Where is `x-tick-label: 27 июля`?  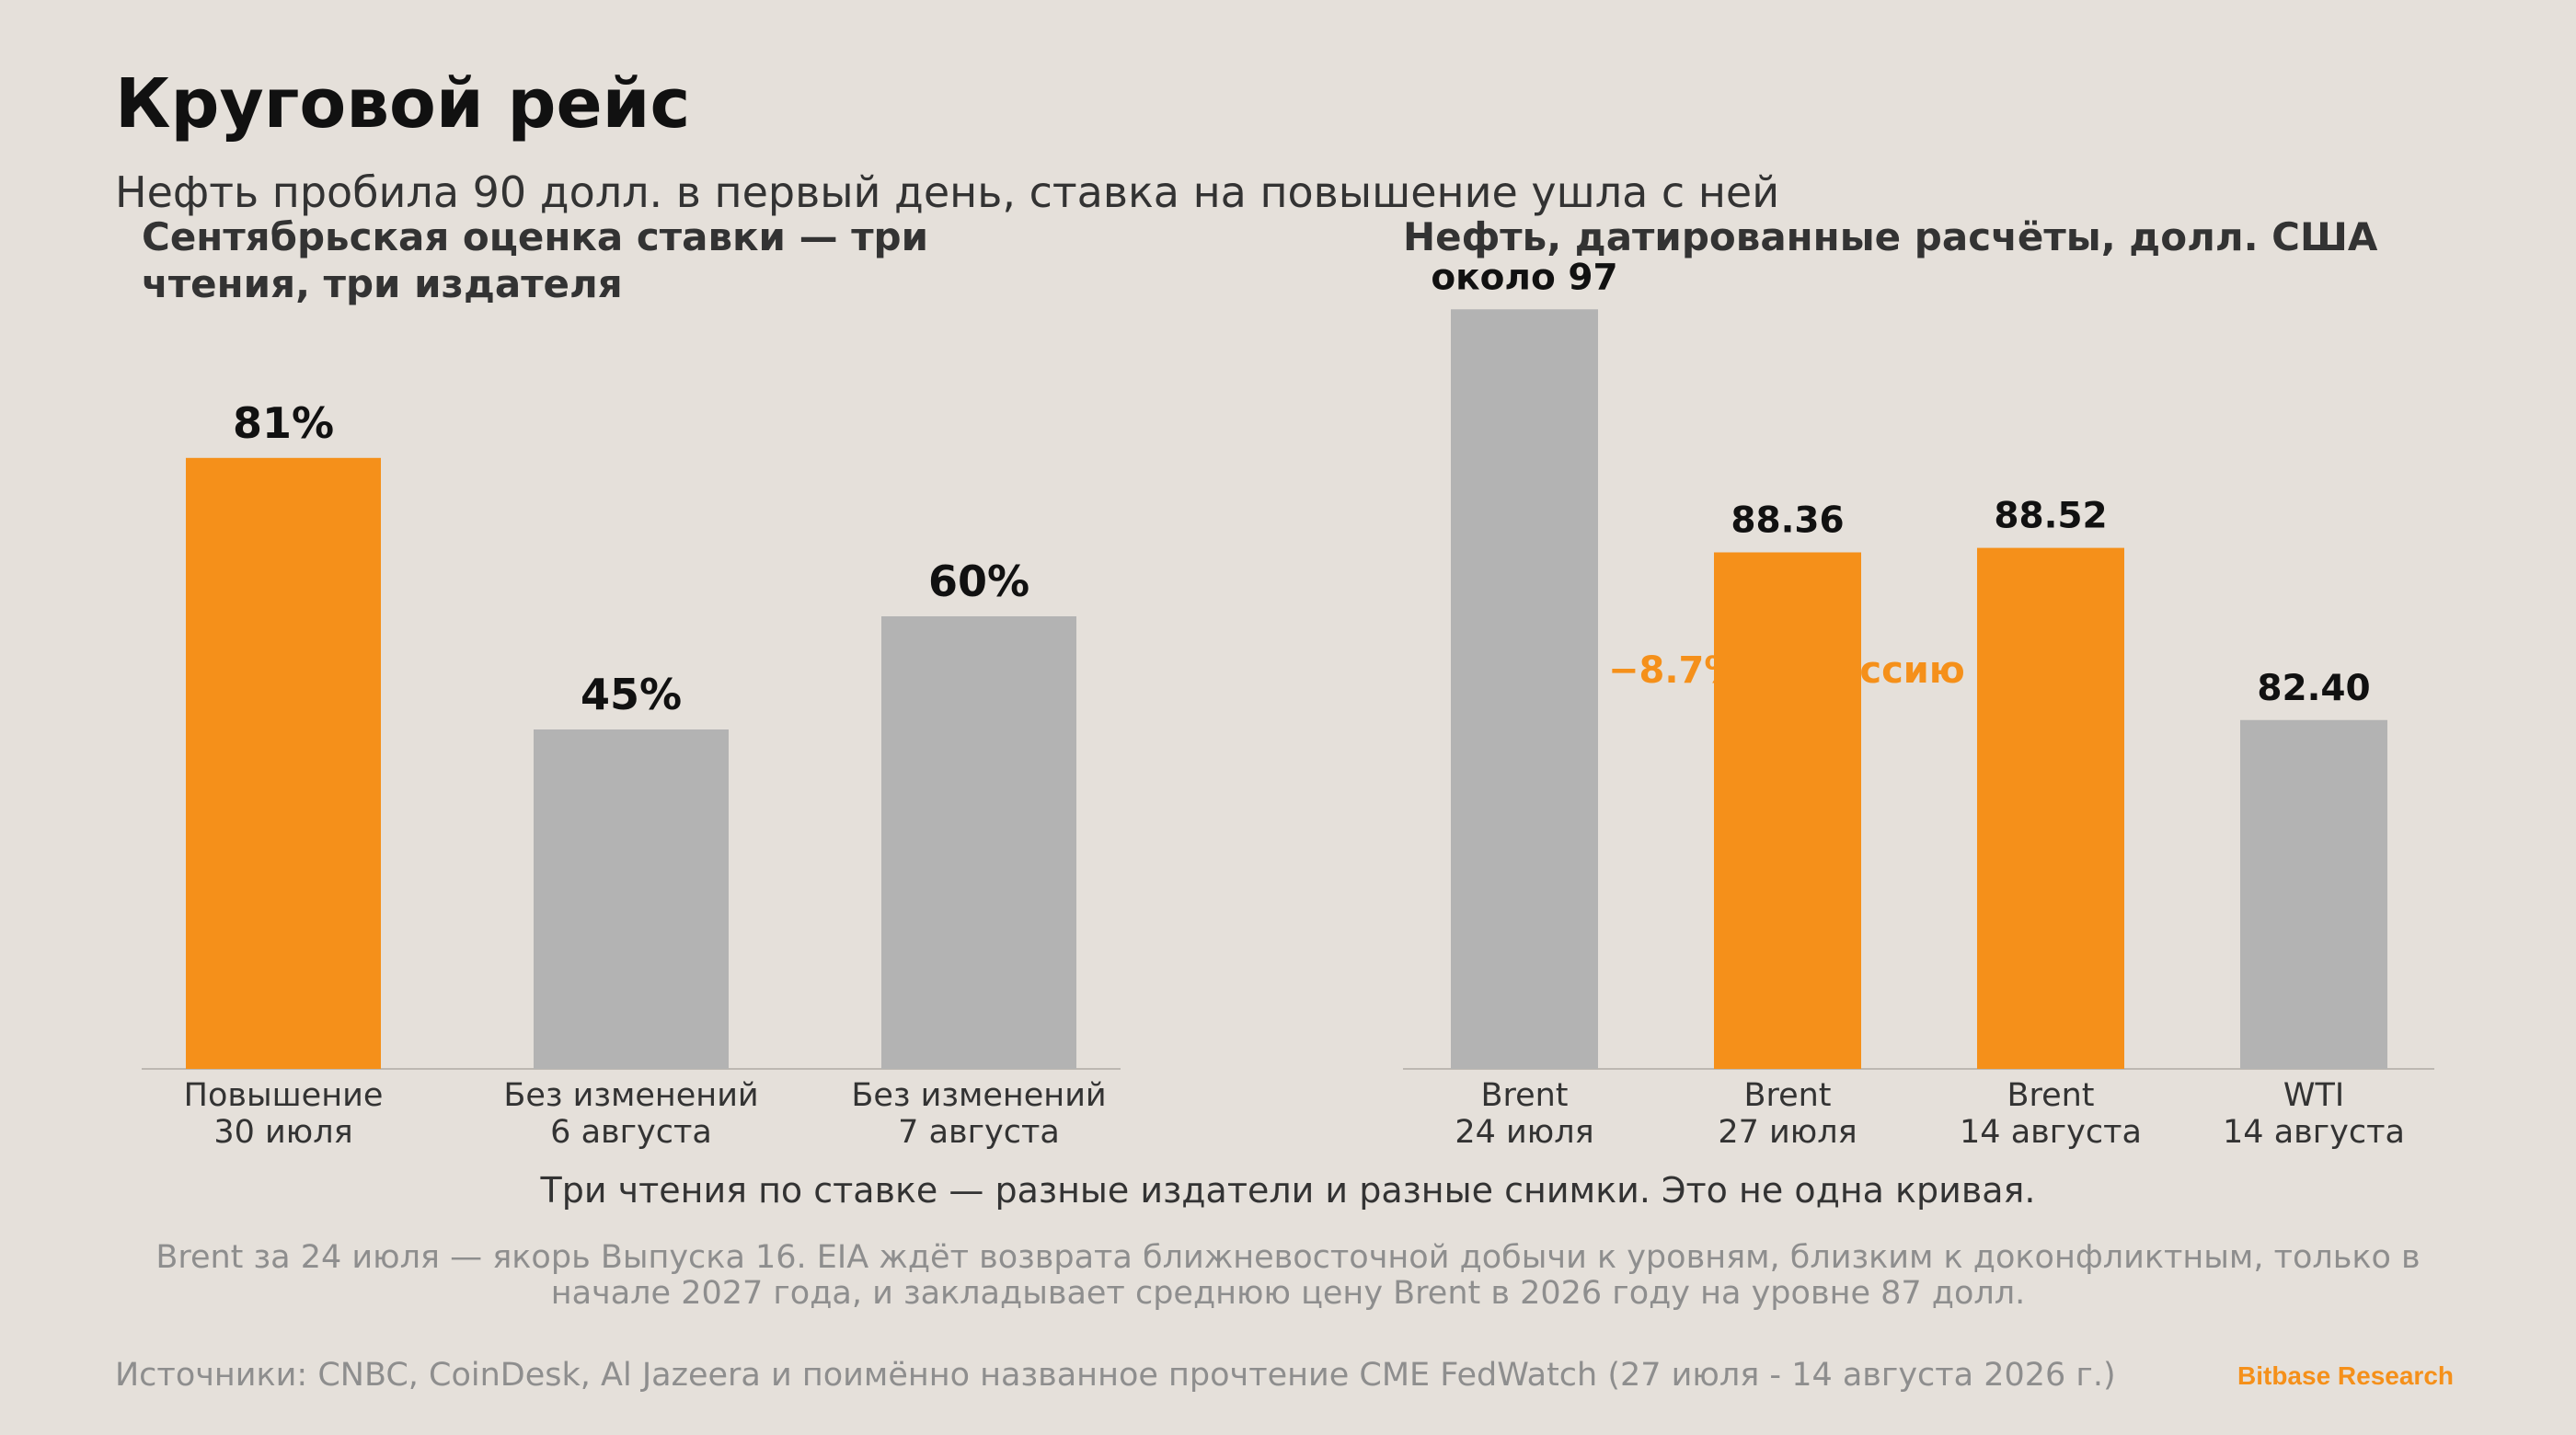
x-tick-label: 27 июля is located at coordinates (1787, 1132).